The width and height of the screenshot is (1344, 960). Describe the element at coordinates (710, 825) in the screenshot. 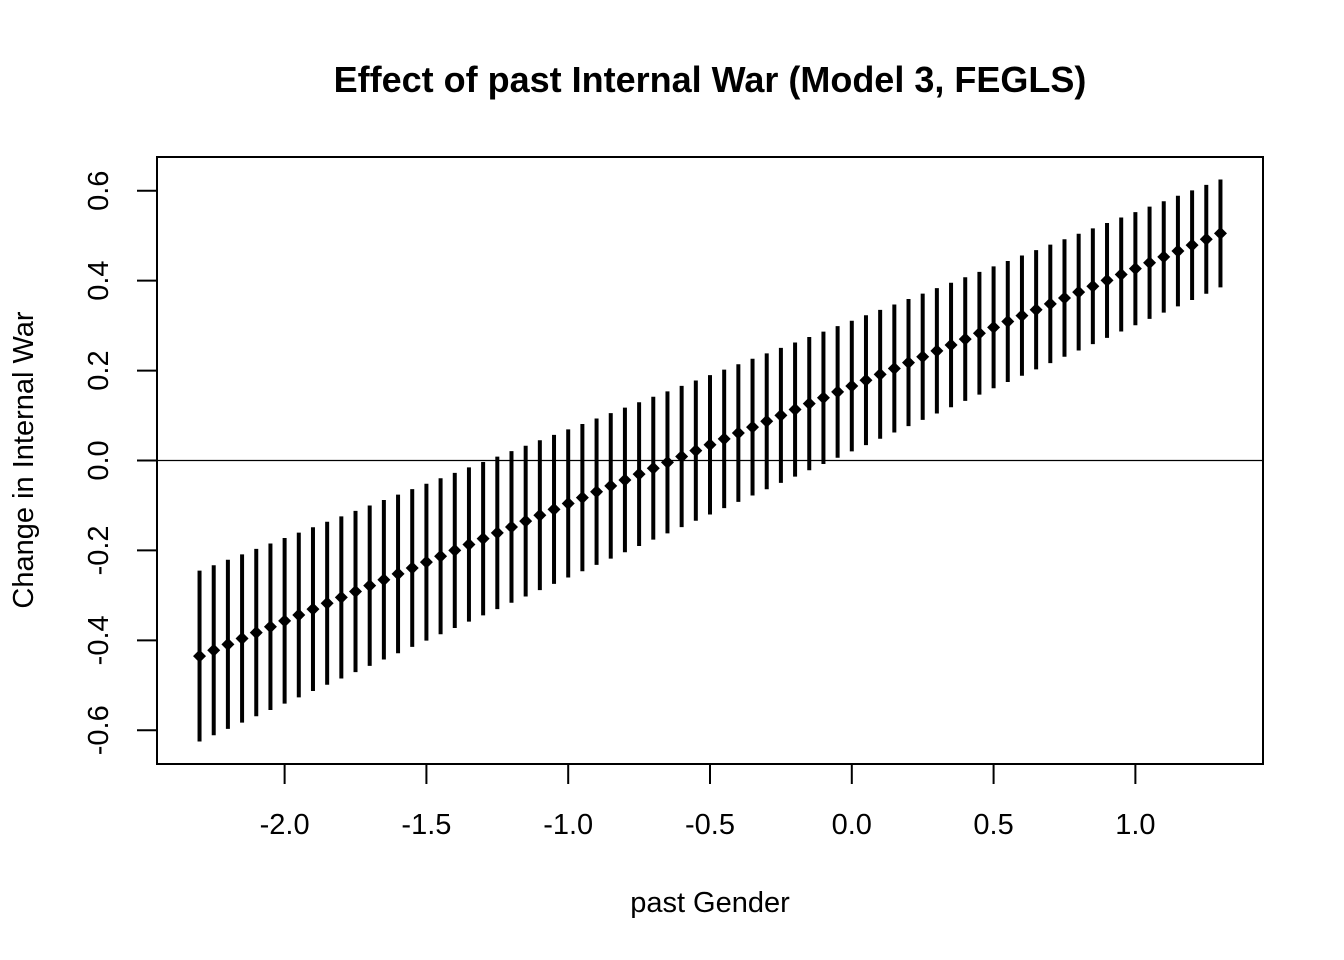

I see `x-tick-label: -0.5` at that location.